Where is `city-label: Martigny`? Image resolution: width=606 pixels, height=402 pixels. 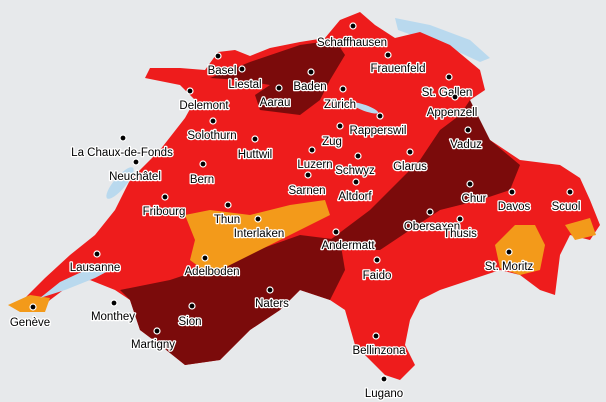
city-label: Martigny is located at coordinates (153, 345).